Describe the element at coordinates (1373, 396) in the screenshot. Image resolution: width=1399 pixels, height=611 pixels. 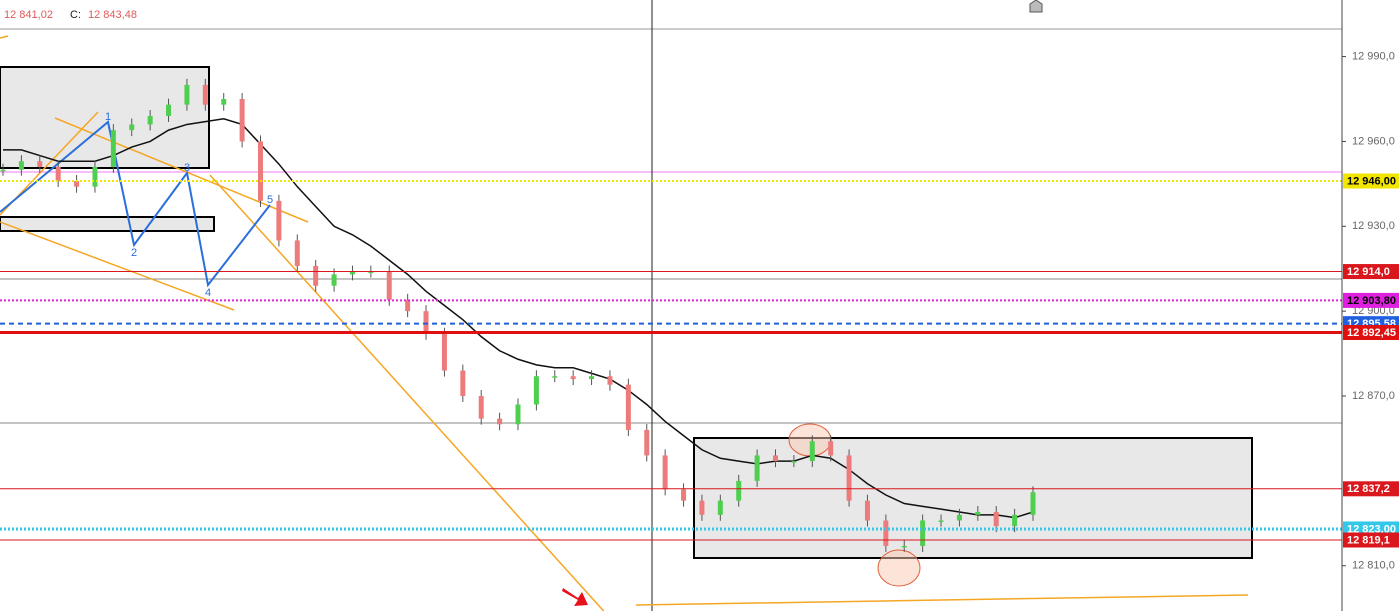
I see `y-tick-label: 12 870,0` at that location.